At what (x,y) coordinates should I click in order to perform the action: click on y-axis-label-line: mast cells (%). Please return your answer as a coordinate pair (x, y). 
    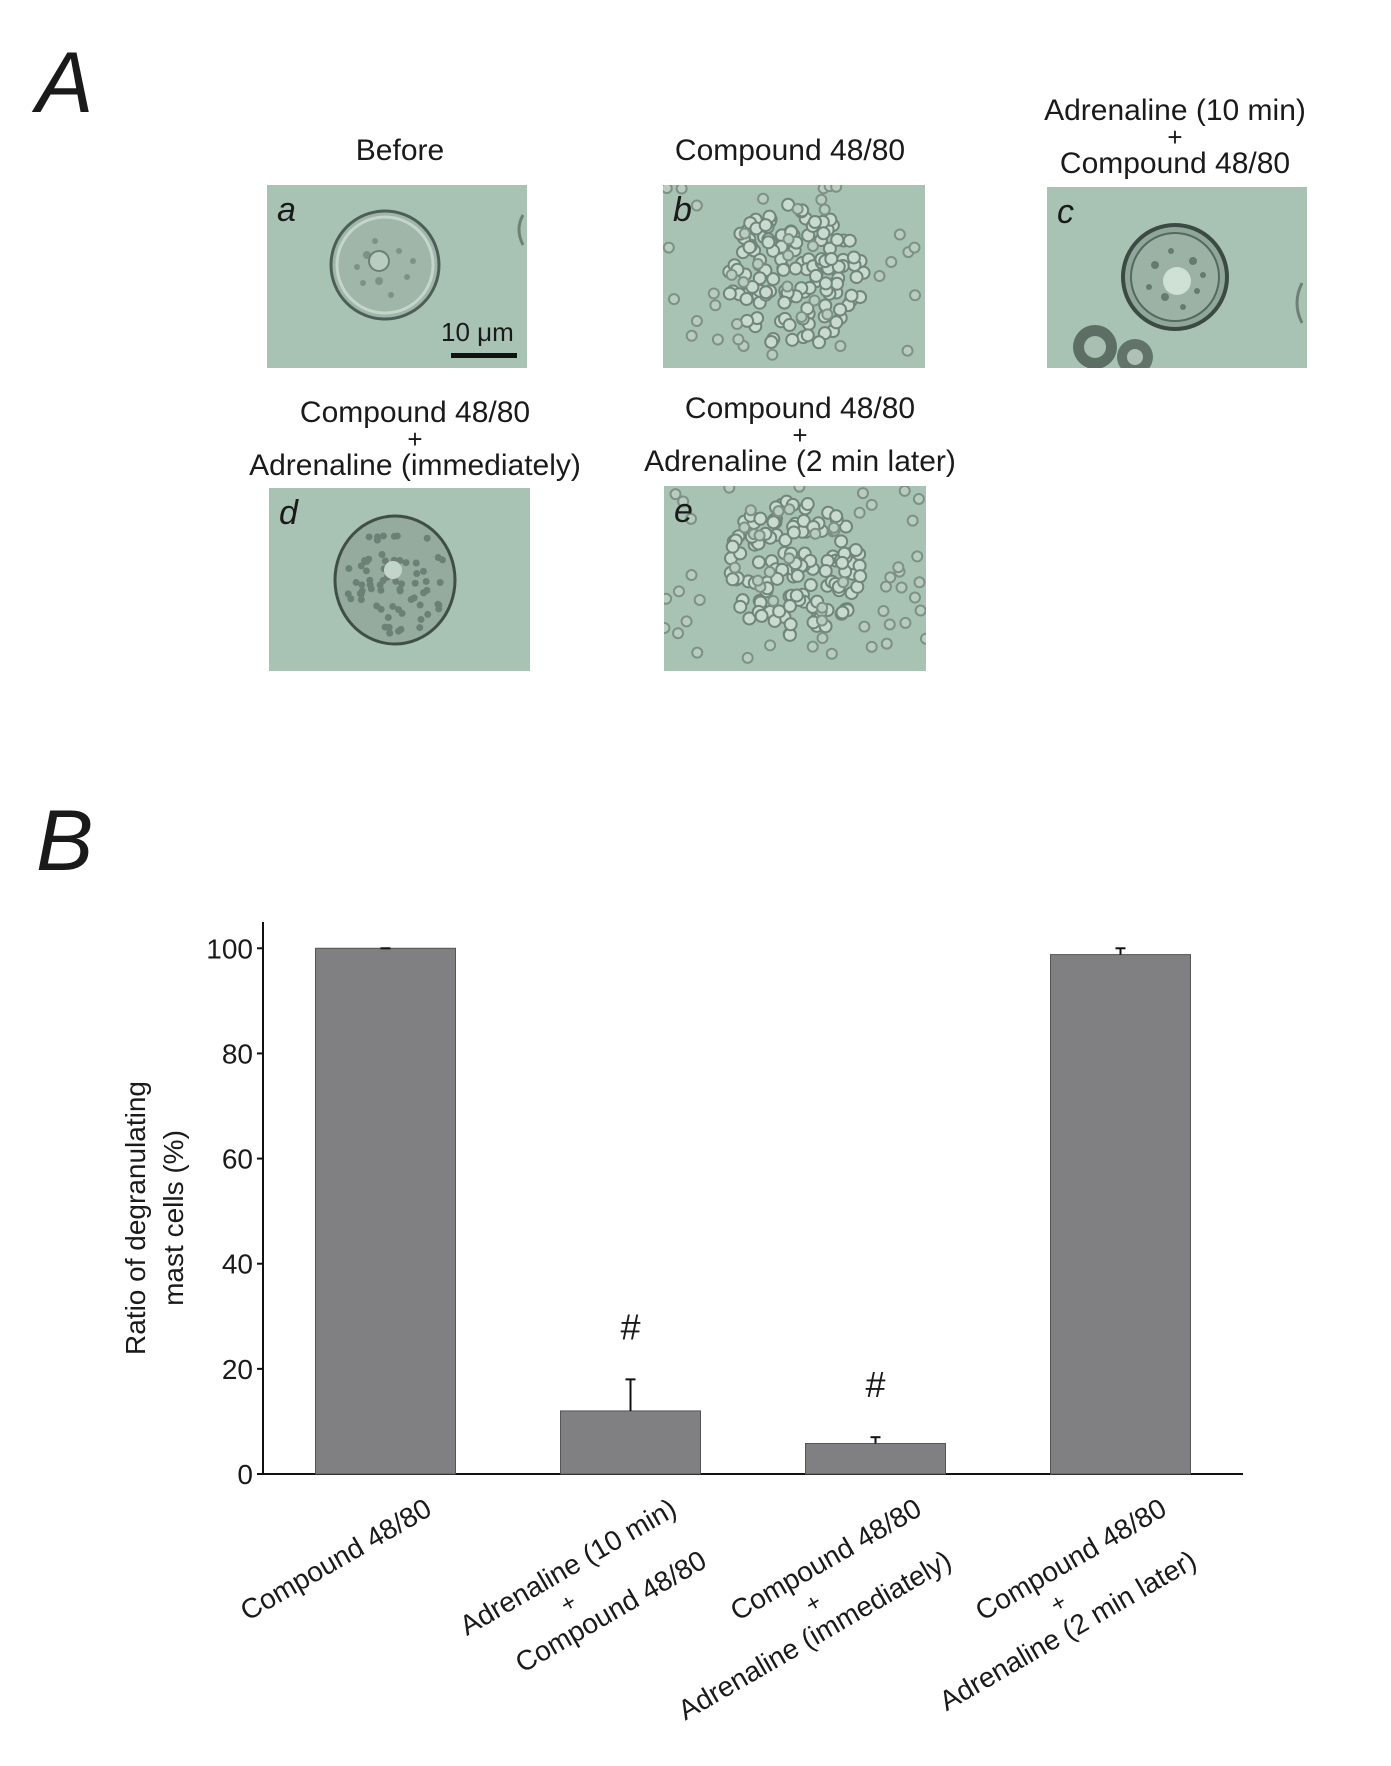
    Looking at the image, I should click on (173, 1218).